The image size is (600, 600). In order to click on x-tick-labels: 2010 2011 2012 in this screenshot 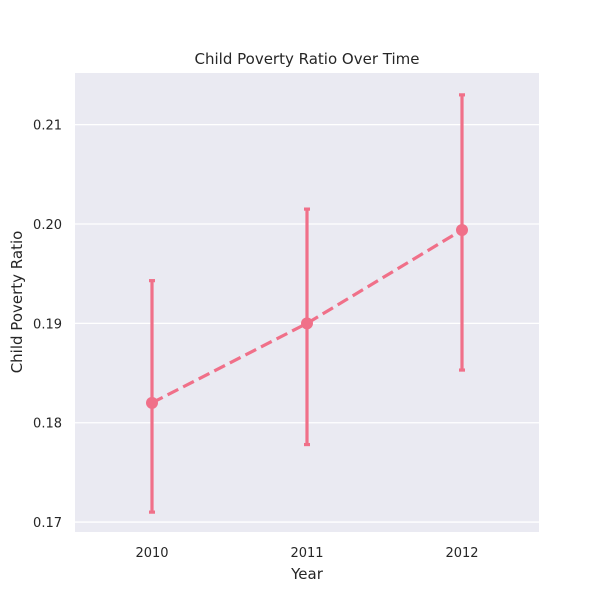, I will do `click(306, 553)`.